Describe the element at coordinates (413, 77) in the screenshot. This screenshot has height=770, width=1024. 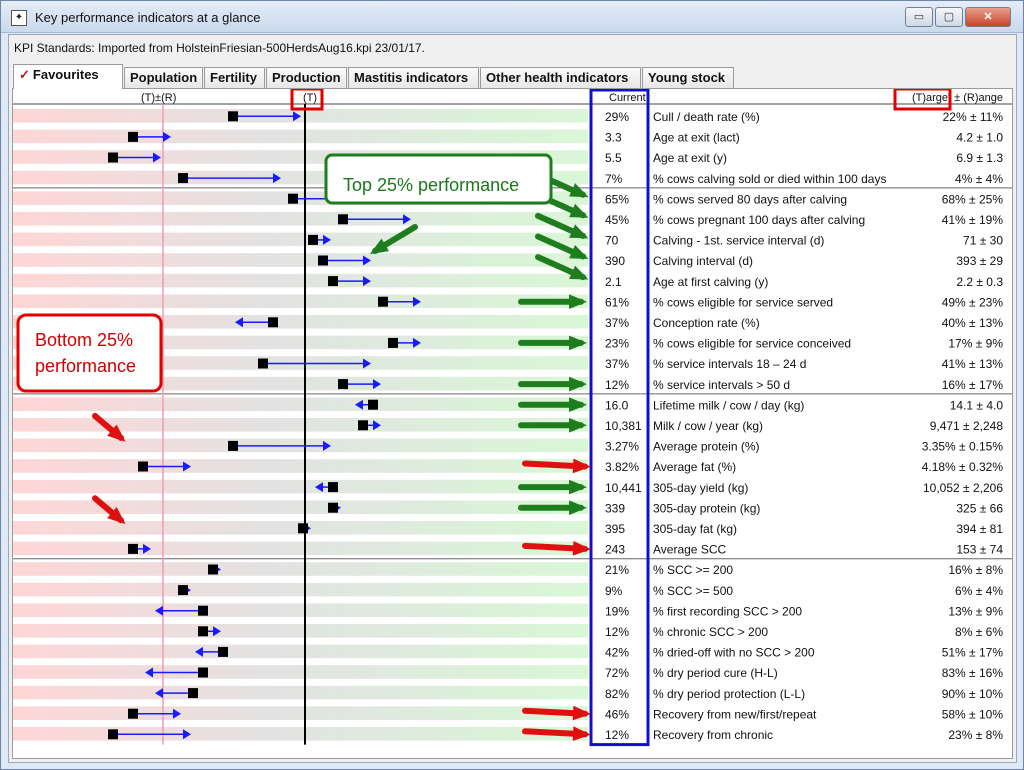
I see `tab-mastitis-indicators: Mastitis indicators` at that location.